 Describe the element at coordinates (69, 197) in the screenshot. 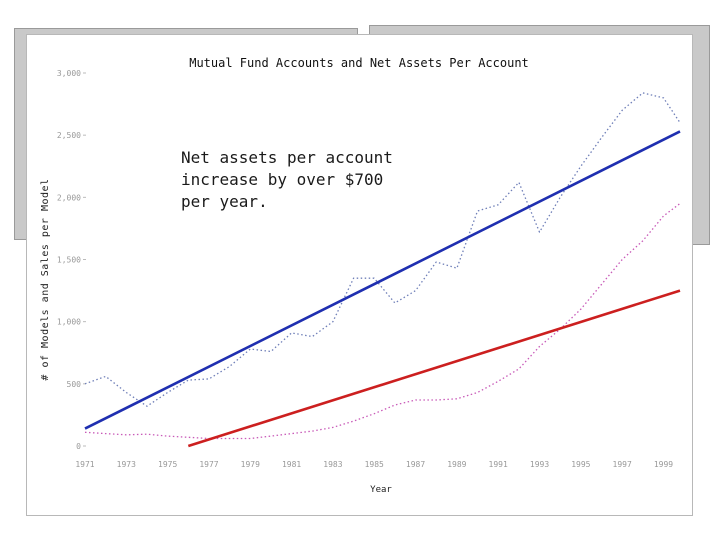

I see `y-tick-label: 2,000` at that location.